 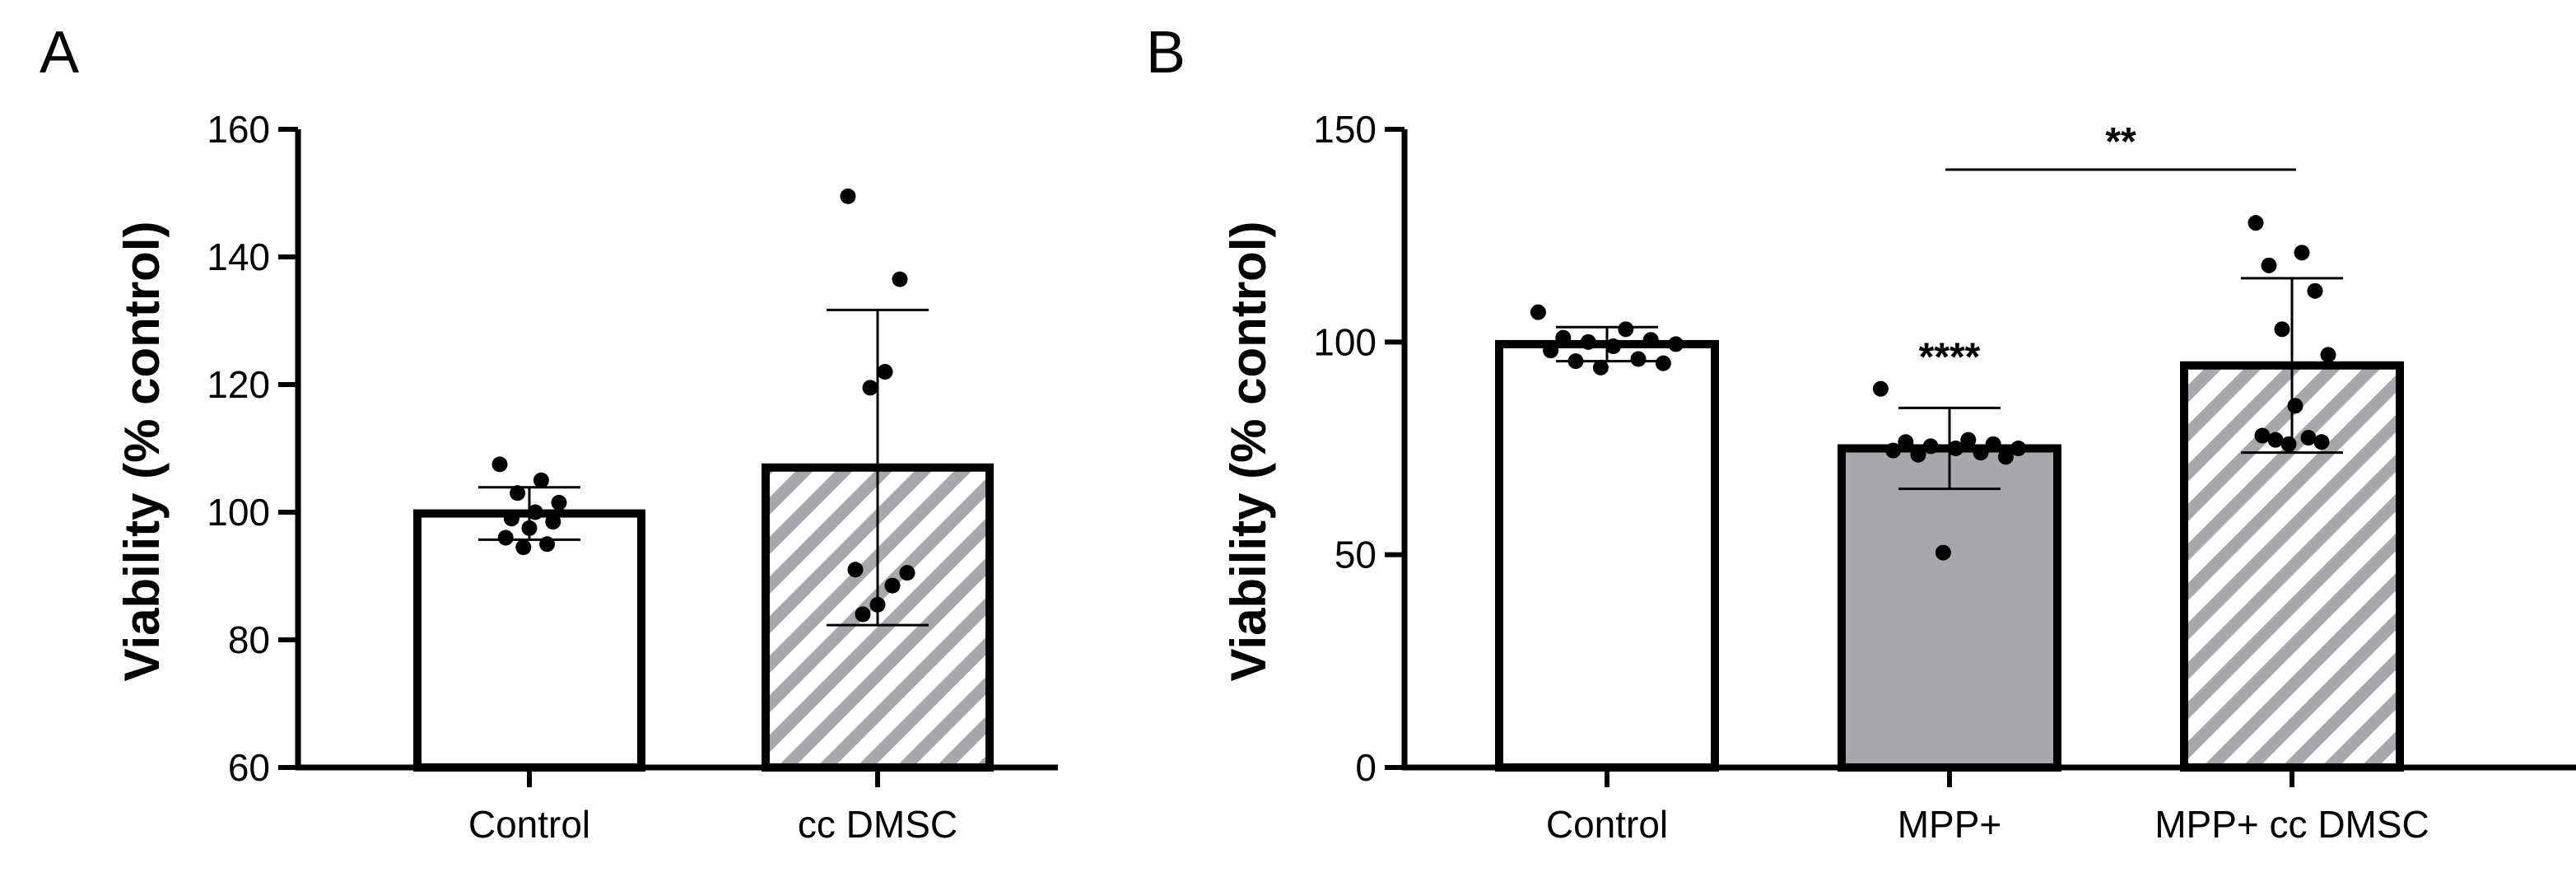 What do you see at coordinates (249, 768) in the screenshot?
I see `y-tick-label: 60` at bounding box center [249, 768].